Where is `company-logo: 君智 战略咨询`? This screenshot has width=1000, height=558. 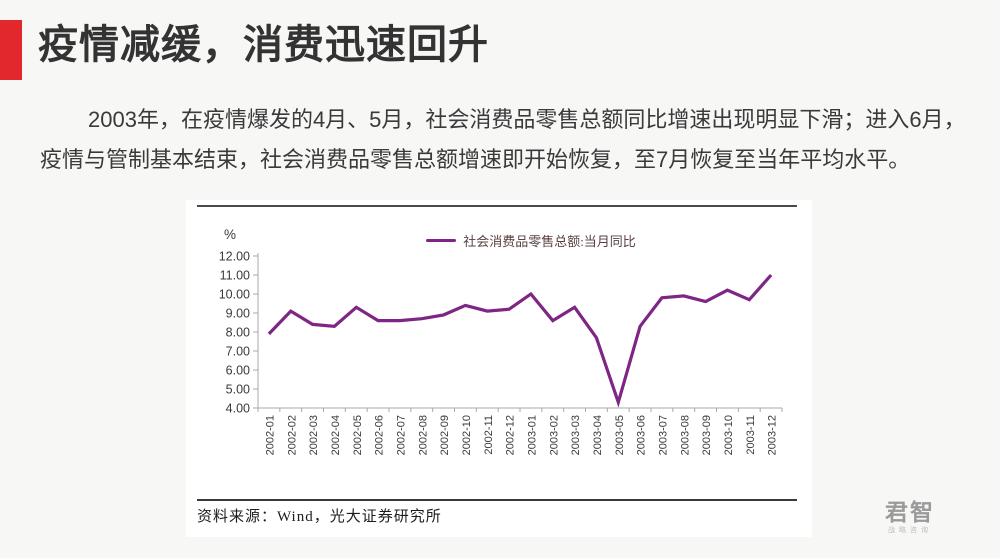
company-logo: 君智 战略咨询 is located at coordinates (910, 517).